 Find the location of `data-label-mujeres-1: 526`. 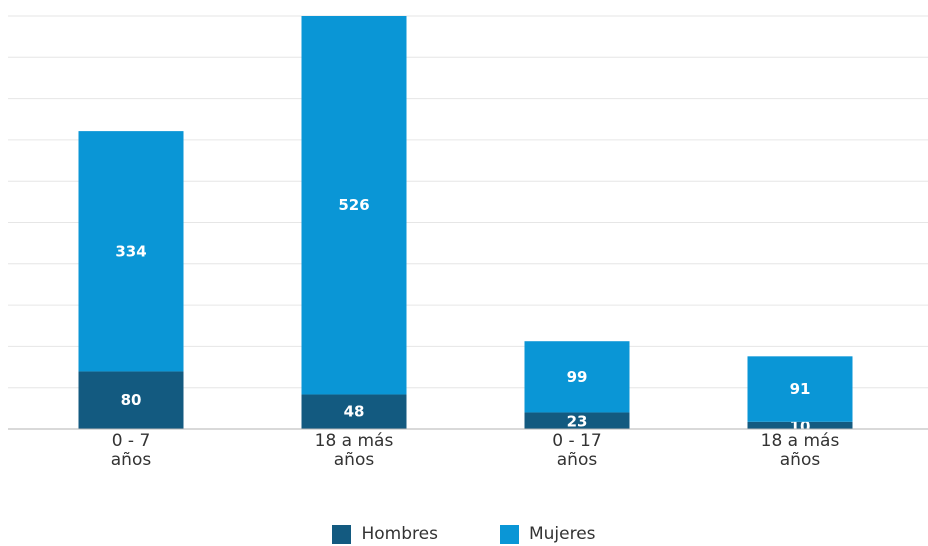

data-label-mujeres-1: 526 is located at coordinates (353, 205).